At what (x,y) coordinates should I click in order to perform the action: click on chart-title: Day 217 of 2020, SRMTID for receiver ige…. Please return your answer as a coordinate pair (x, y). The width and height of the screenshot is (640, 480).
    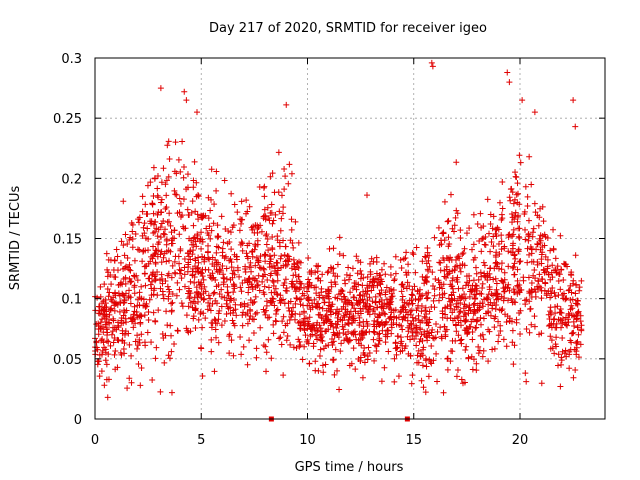
    Looking at the image, I should click on (348, 28).